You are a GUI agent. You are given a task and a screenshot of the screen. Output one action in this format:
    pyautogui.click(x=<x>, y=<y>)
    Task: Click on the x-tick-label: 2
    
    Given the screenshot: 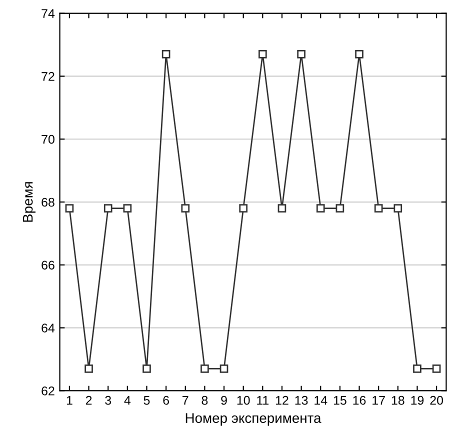 What is the action you would take?
    pyautogui.click(x=89, y=400)
    